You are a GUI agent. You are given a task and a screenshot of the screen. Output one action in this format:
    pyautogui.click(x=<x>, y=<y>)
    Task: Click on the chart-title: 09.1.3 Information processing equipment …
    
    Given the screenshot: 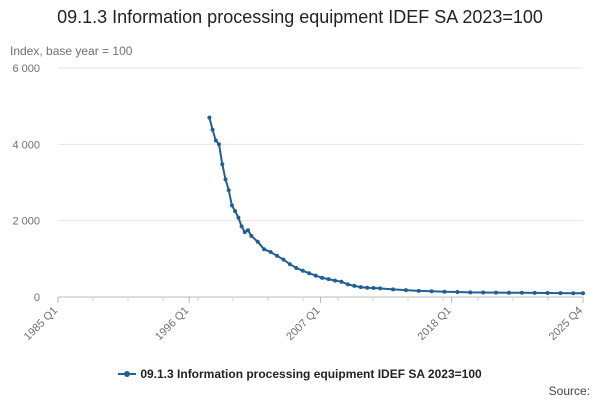 What is the action you would take?
    pyautogui.click(x=300, y=17)
    